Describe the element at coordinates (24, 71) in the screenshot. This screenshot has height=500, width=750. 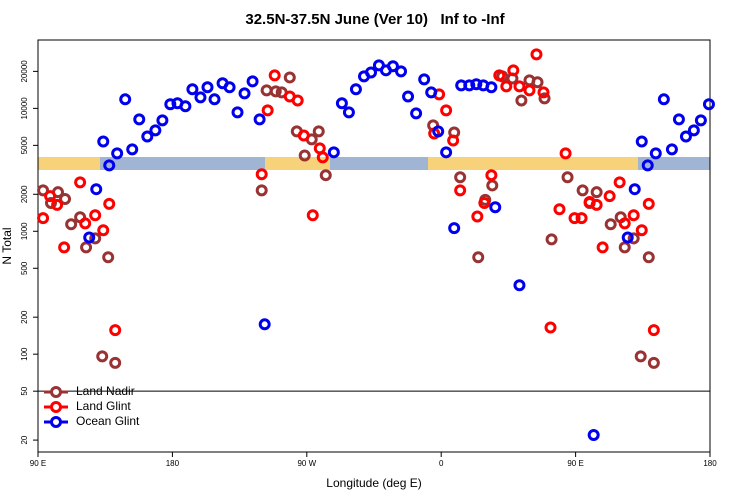
I see `y-tick-label: 20000` at that location.